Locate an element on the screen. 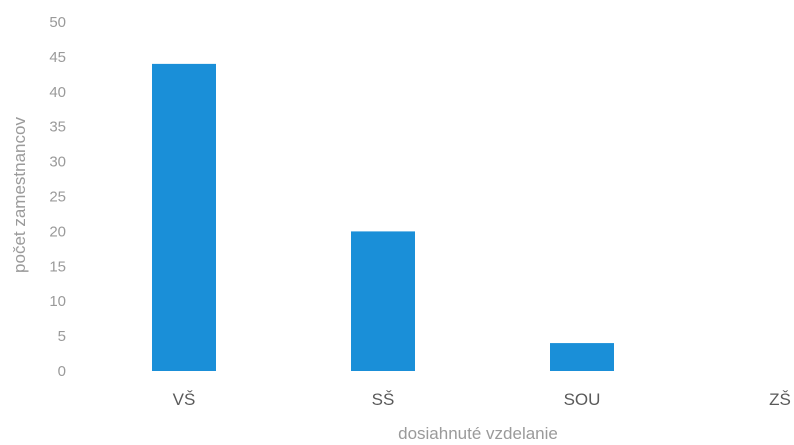  y-tick-label: 30 is located at coordinates (57, 162).